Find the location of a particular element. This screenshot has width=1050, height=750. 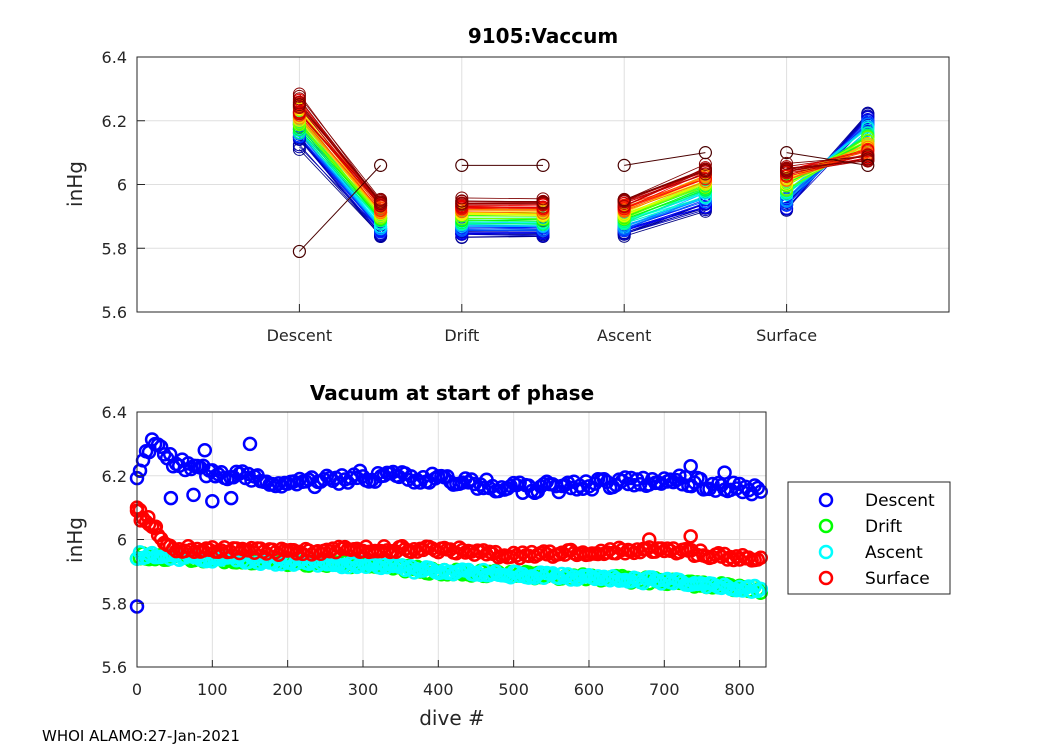

bottom-x-tick-label: 700 is located at coordinates (664, 689).